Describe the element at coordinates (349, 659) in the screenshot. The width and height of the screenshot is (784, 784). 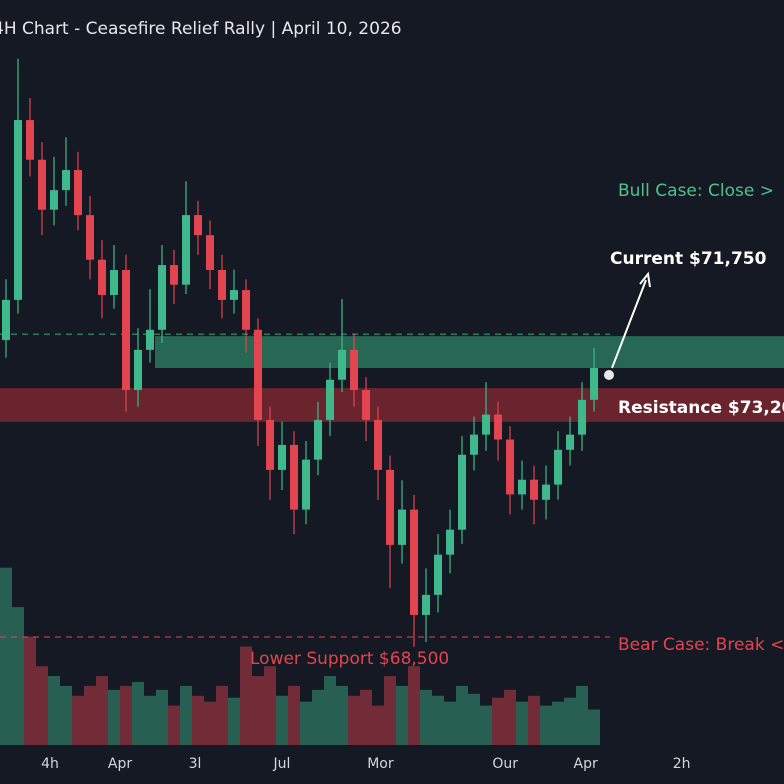
I see `support-annotation: Lower Support $68,500` at that location.